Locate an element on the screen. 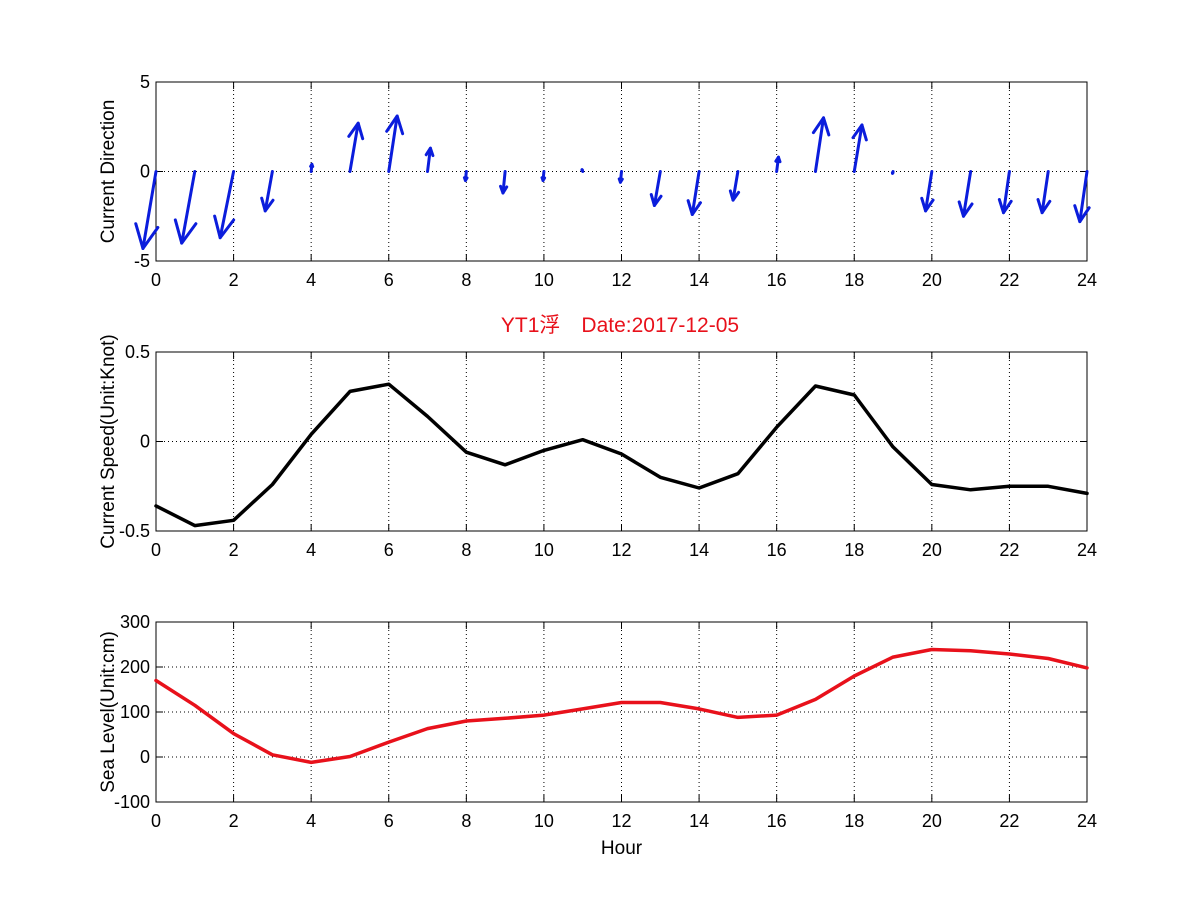  y-tick-label: 300 is located at coordinates (135, 622).